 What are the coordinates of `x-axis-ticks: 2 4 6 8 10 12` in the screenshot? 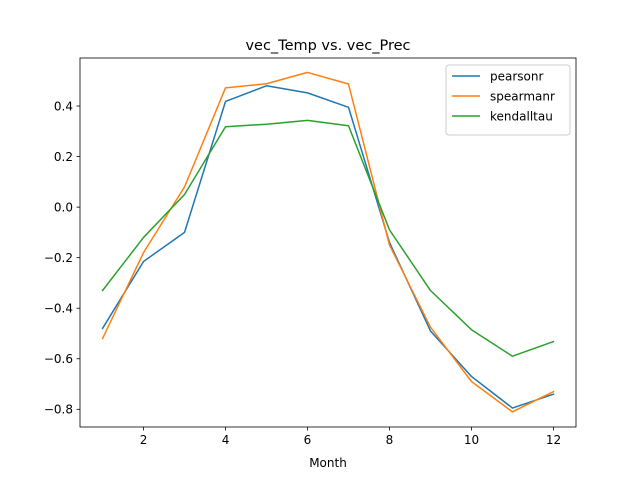 It's located at (350, 437).